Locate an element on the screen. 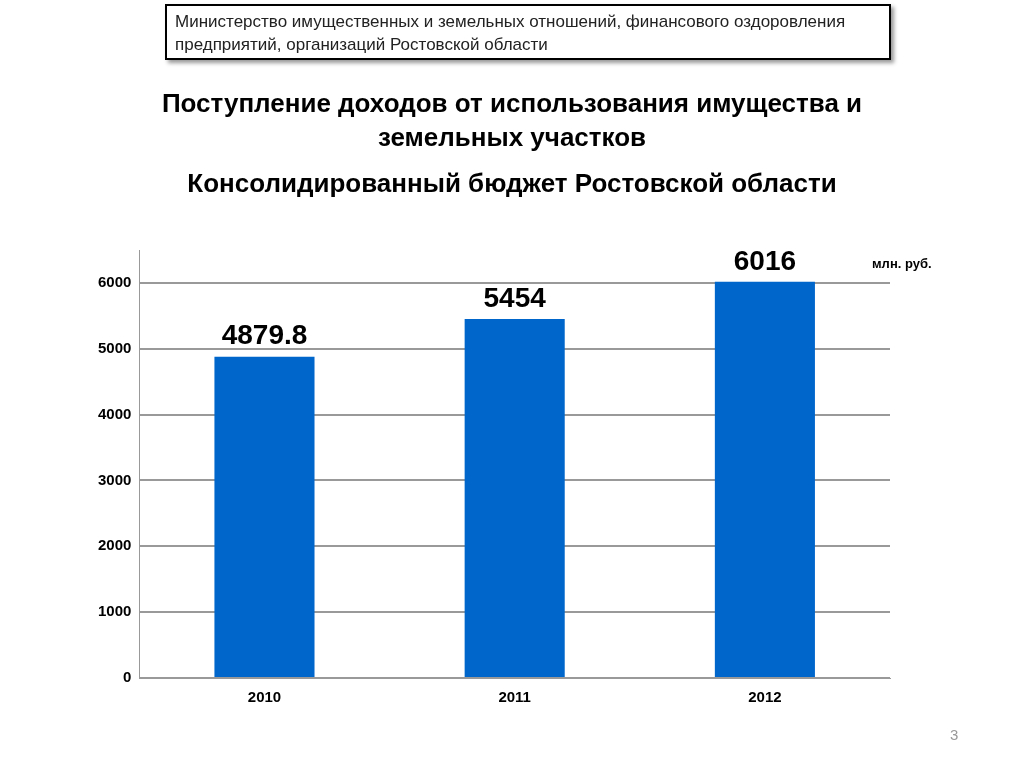 The height and width of the screenshot is (768, 1024). y-tick-label: 3000 is located at coordinates (114, 479).